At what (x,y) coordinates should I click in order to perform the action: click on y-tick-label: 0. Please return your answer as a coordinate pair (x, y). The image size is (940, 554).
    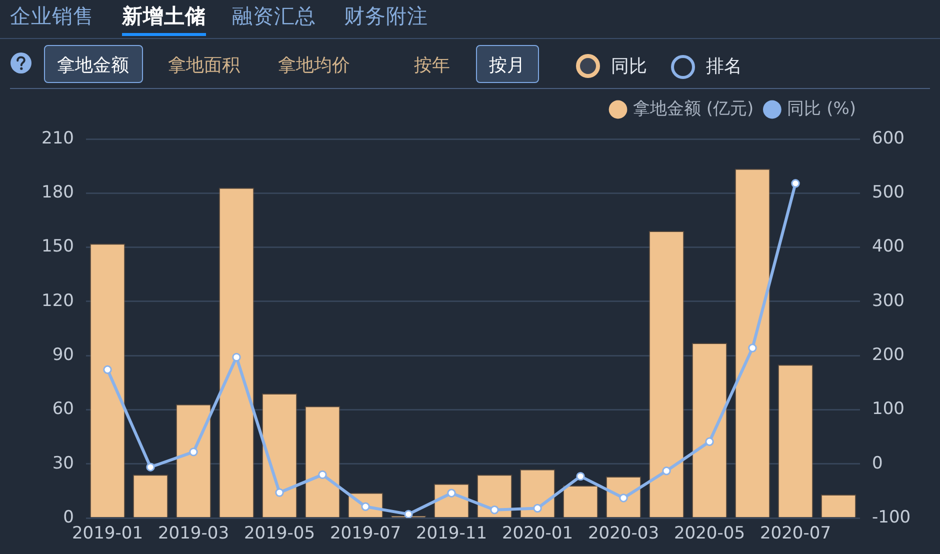
    Looking at the image, I should click on (68, 517).